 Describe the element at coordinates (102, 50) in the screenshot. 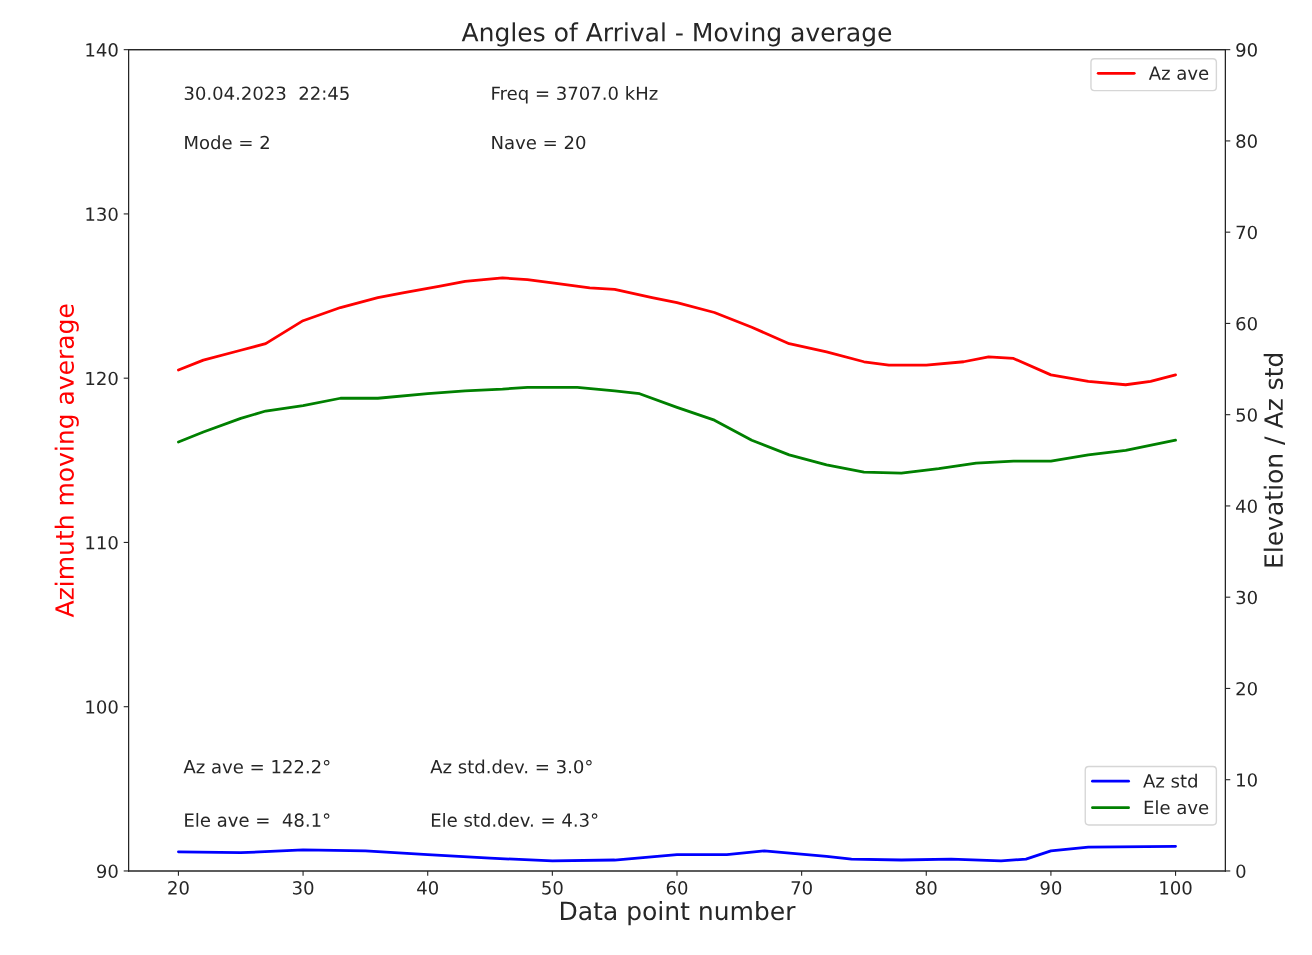

I see `y-tick-label: 140` at that location.